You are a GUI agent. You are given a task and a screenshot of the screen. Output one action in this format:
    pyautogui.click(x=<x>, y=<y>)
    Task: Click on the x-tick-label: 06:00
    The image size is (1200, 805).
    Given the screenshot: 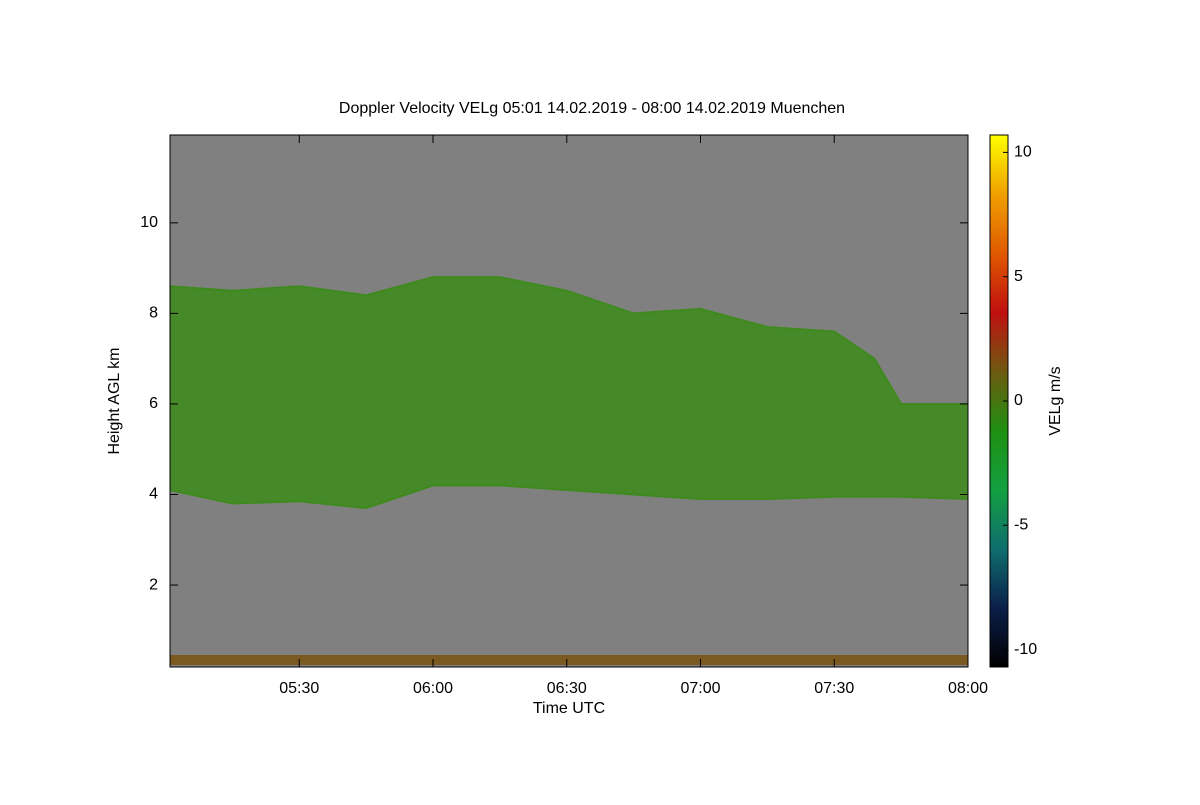 What is the action you would take?
    pyautogui.click(x=433, y=688)
    